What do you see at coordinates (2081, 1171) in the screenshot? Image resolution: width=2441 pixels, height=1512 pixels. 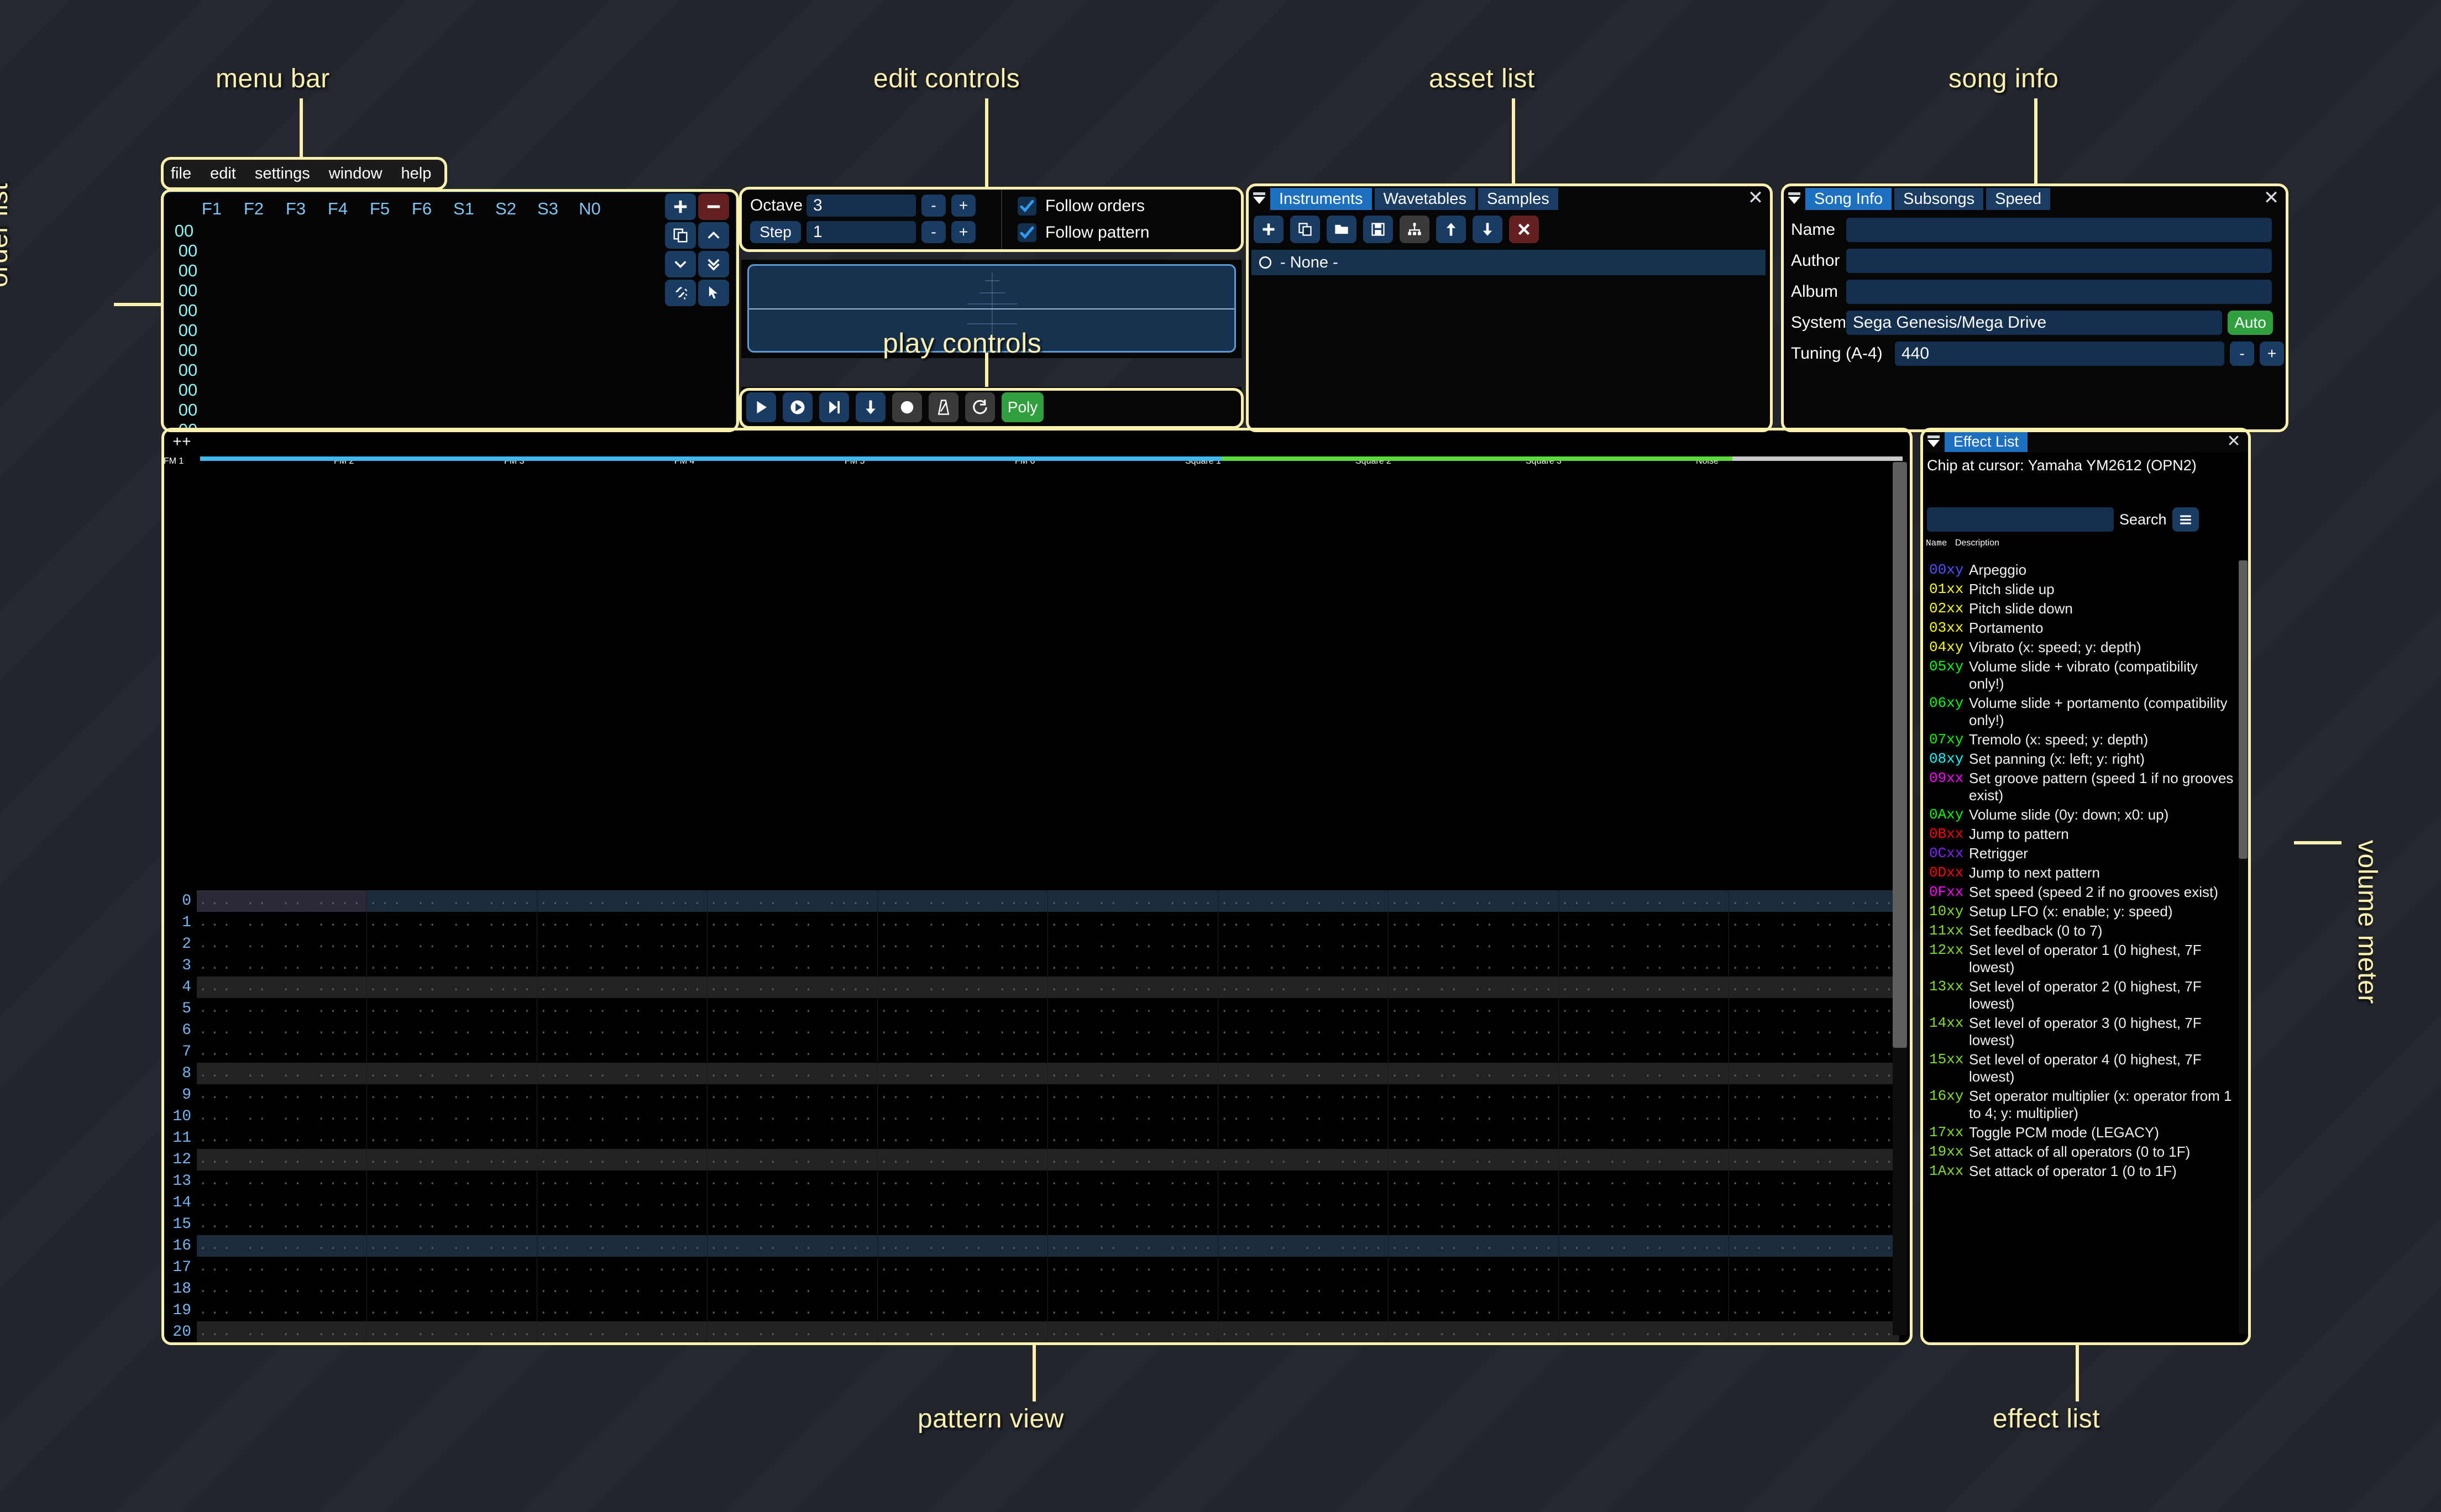 I see `effect-row: 1Axx Set attack of operator 1 (0 to 1F)` at bounding box center [2081, 1171].